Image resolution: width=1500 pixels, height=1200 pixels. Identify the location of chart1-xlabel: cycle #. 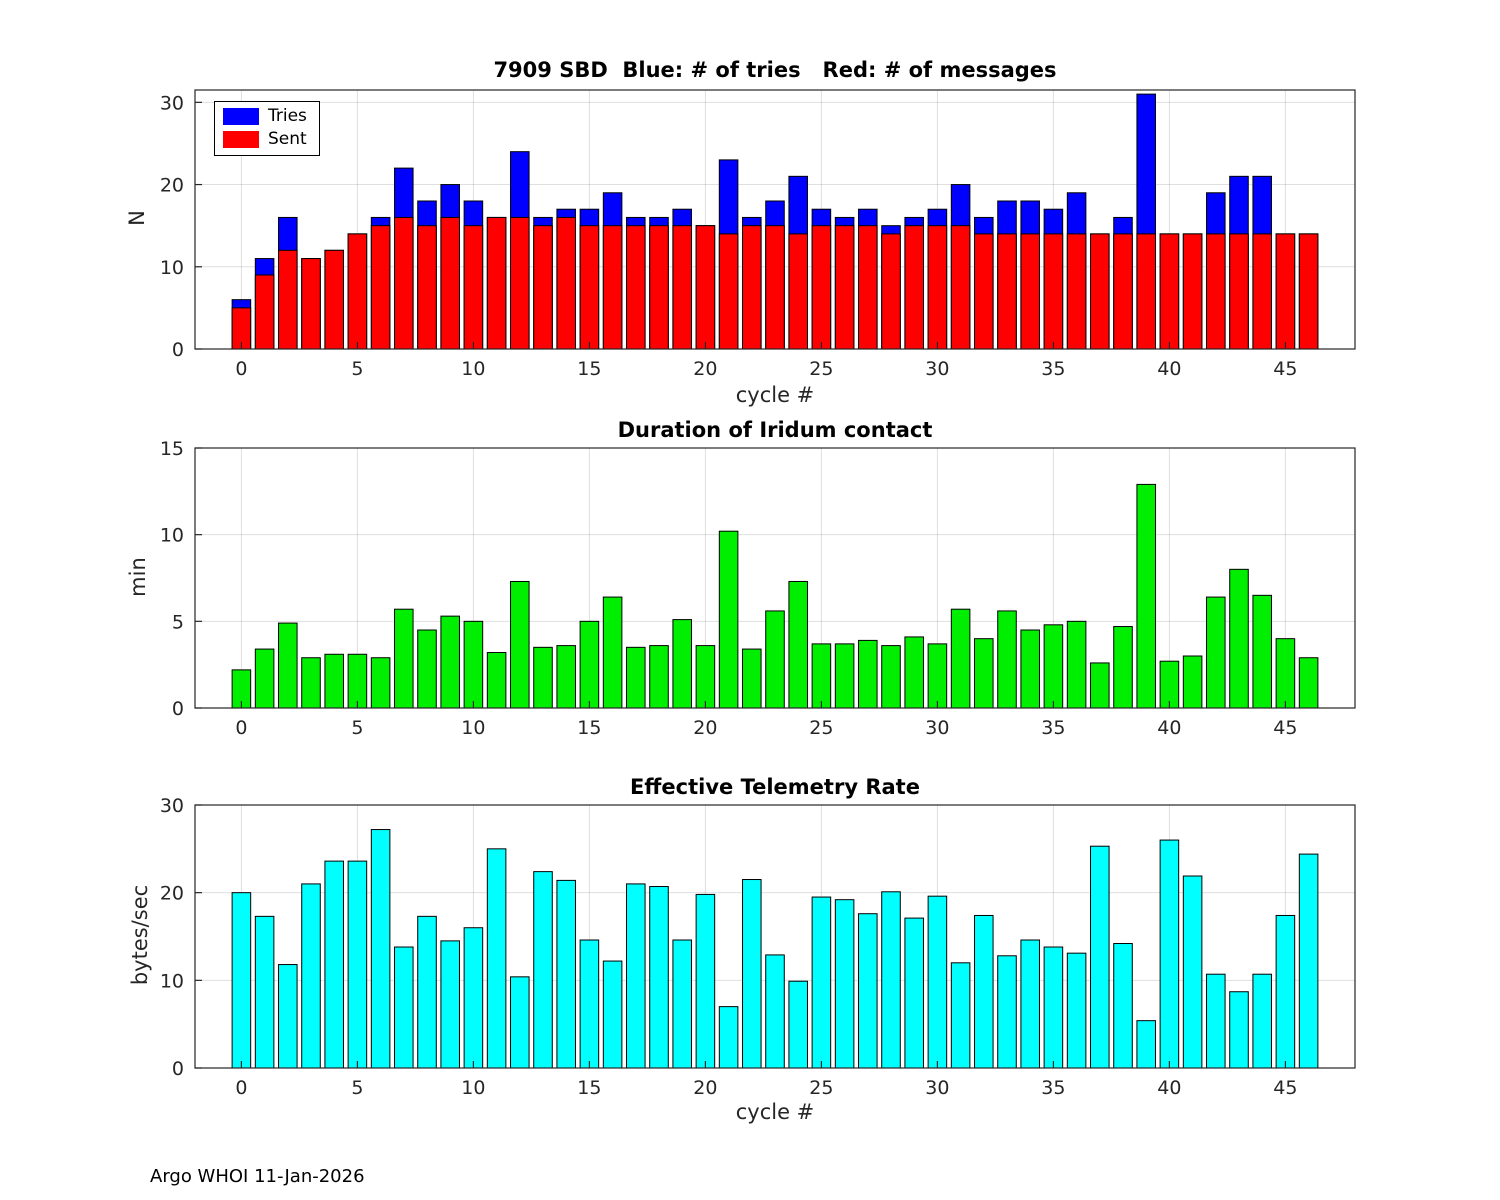
(775, 395).